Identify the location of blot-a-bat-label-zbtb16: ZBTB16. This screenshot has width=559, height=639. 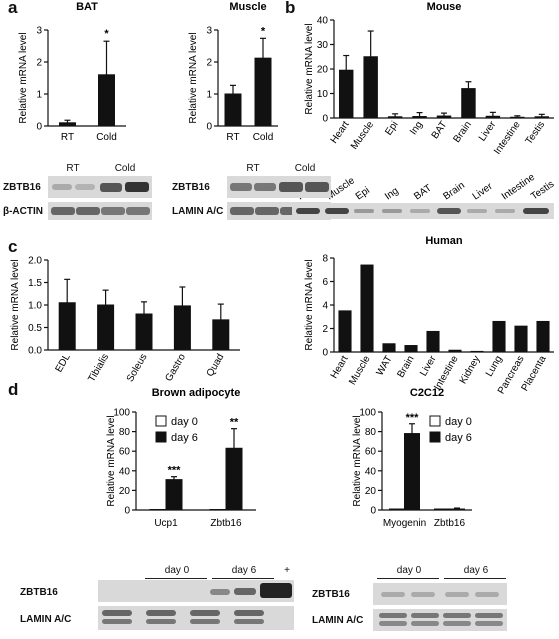
(22, 187).